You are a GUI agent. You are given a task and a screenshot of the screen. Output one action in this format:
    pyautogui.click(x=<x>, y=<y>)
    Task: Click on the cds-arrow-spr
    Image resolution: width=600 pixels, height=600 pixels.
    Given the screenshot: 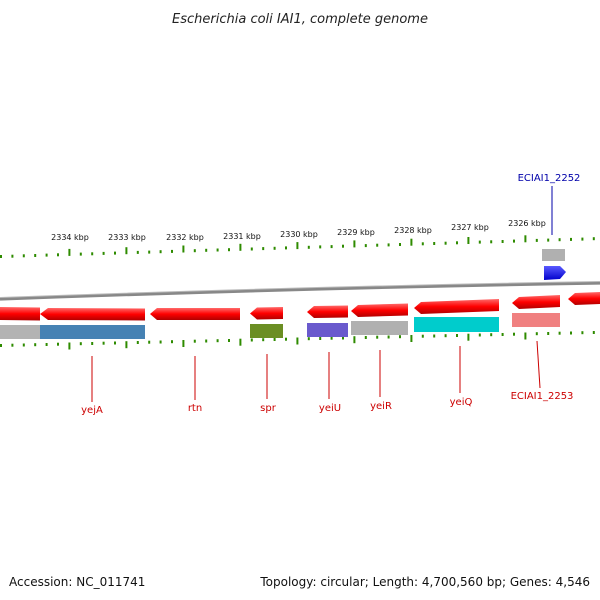 What is the action you would take?
    pyautogui.click(x=266, y=313)
    